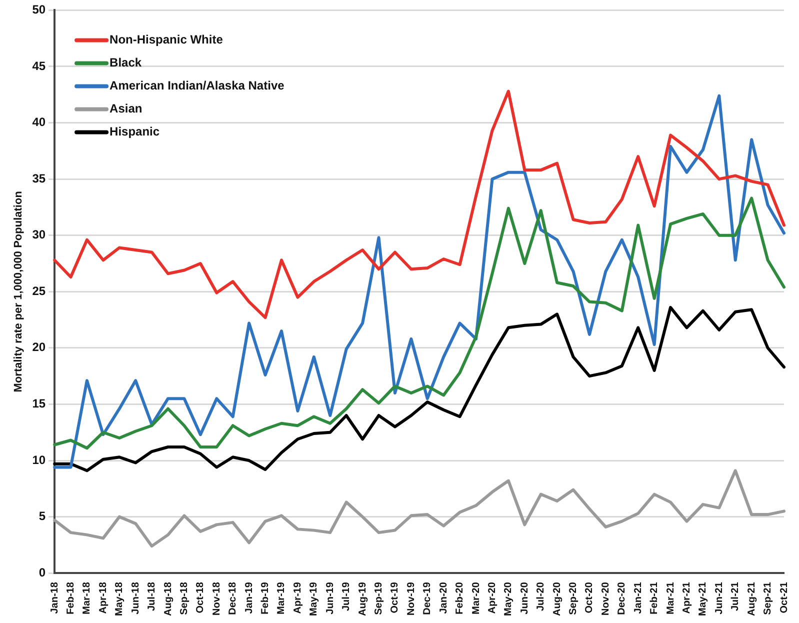 The height and width of the screenshot is (623, 799). I want to click on x-tick-label: May-21, so click(703, 599).